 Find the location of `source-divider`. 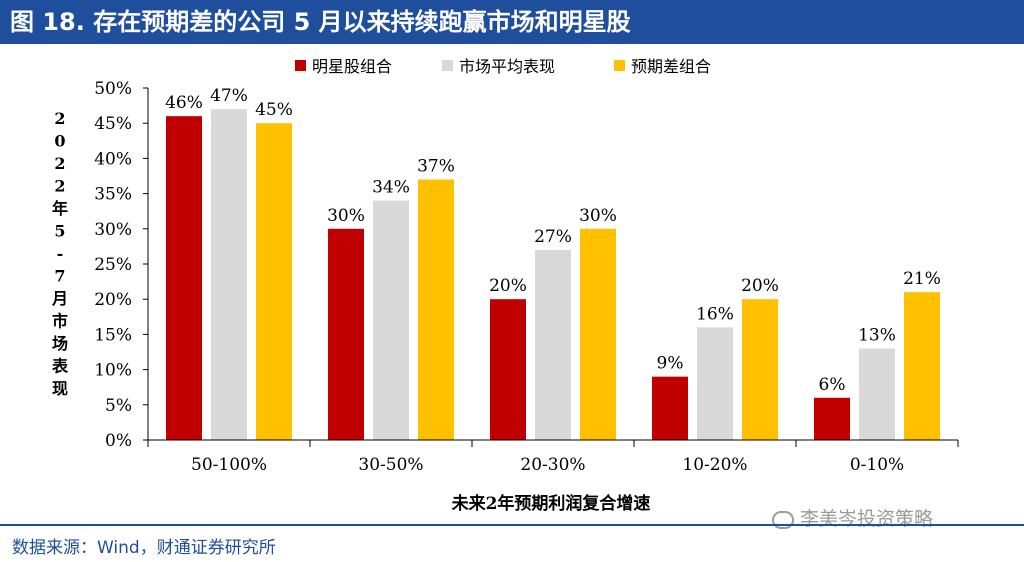

source-divider is located at coordinates (512, 525).